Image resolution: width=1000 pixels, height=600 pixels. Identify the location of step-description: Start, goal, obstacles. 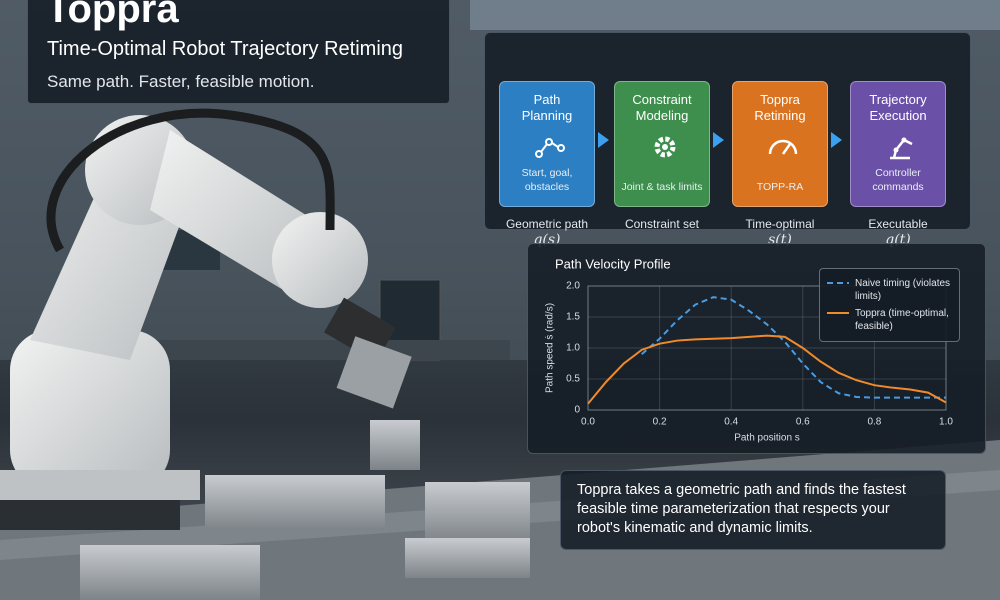
(547, 180).